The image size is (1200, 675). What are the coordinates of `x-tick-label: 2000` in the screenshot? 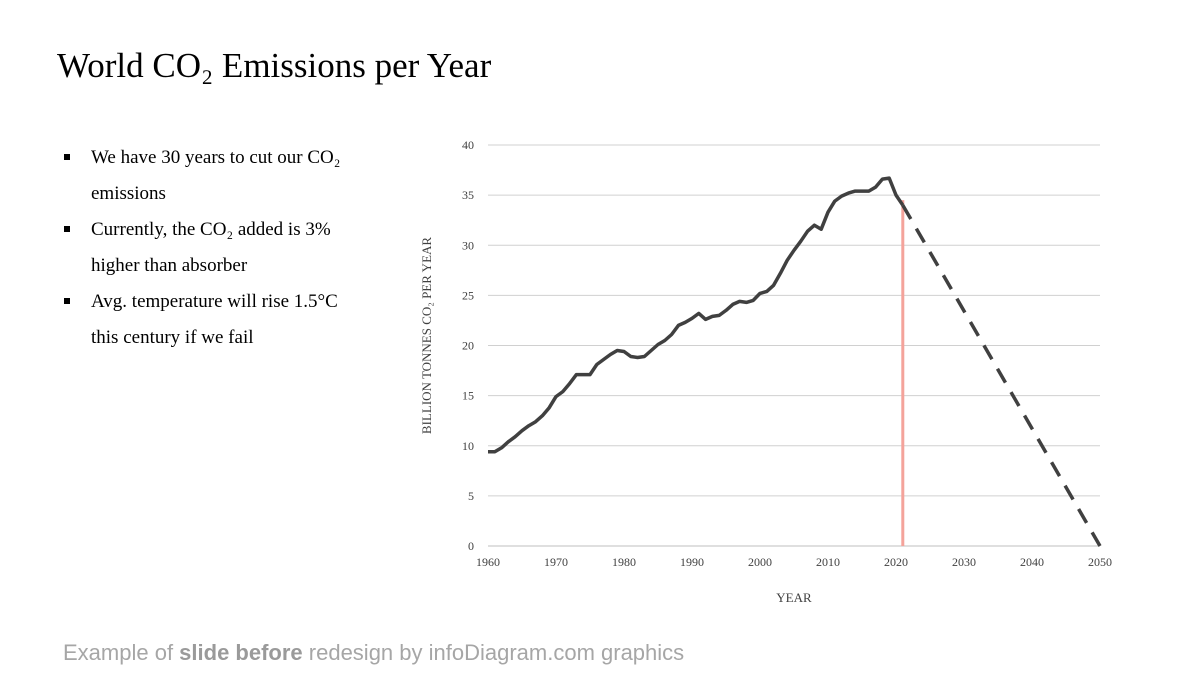 It's located at (760, 562).